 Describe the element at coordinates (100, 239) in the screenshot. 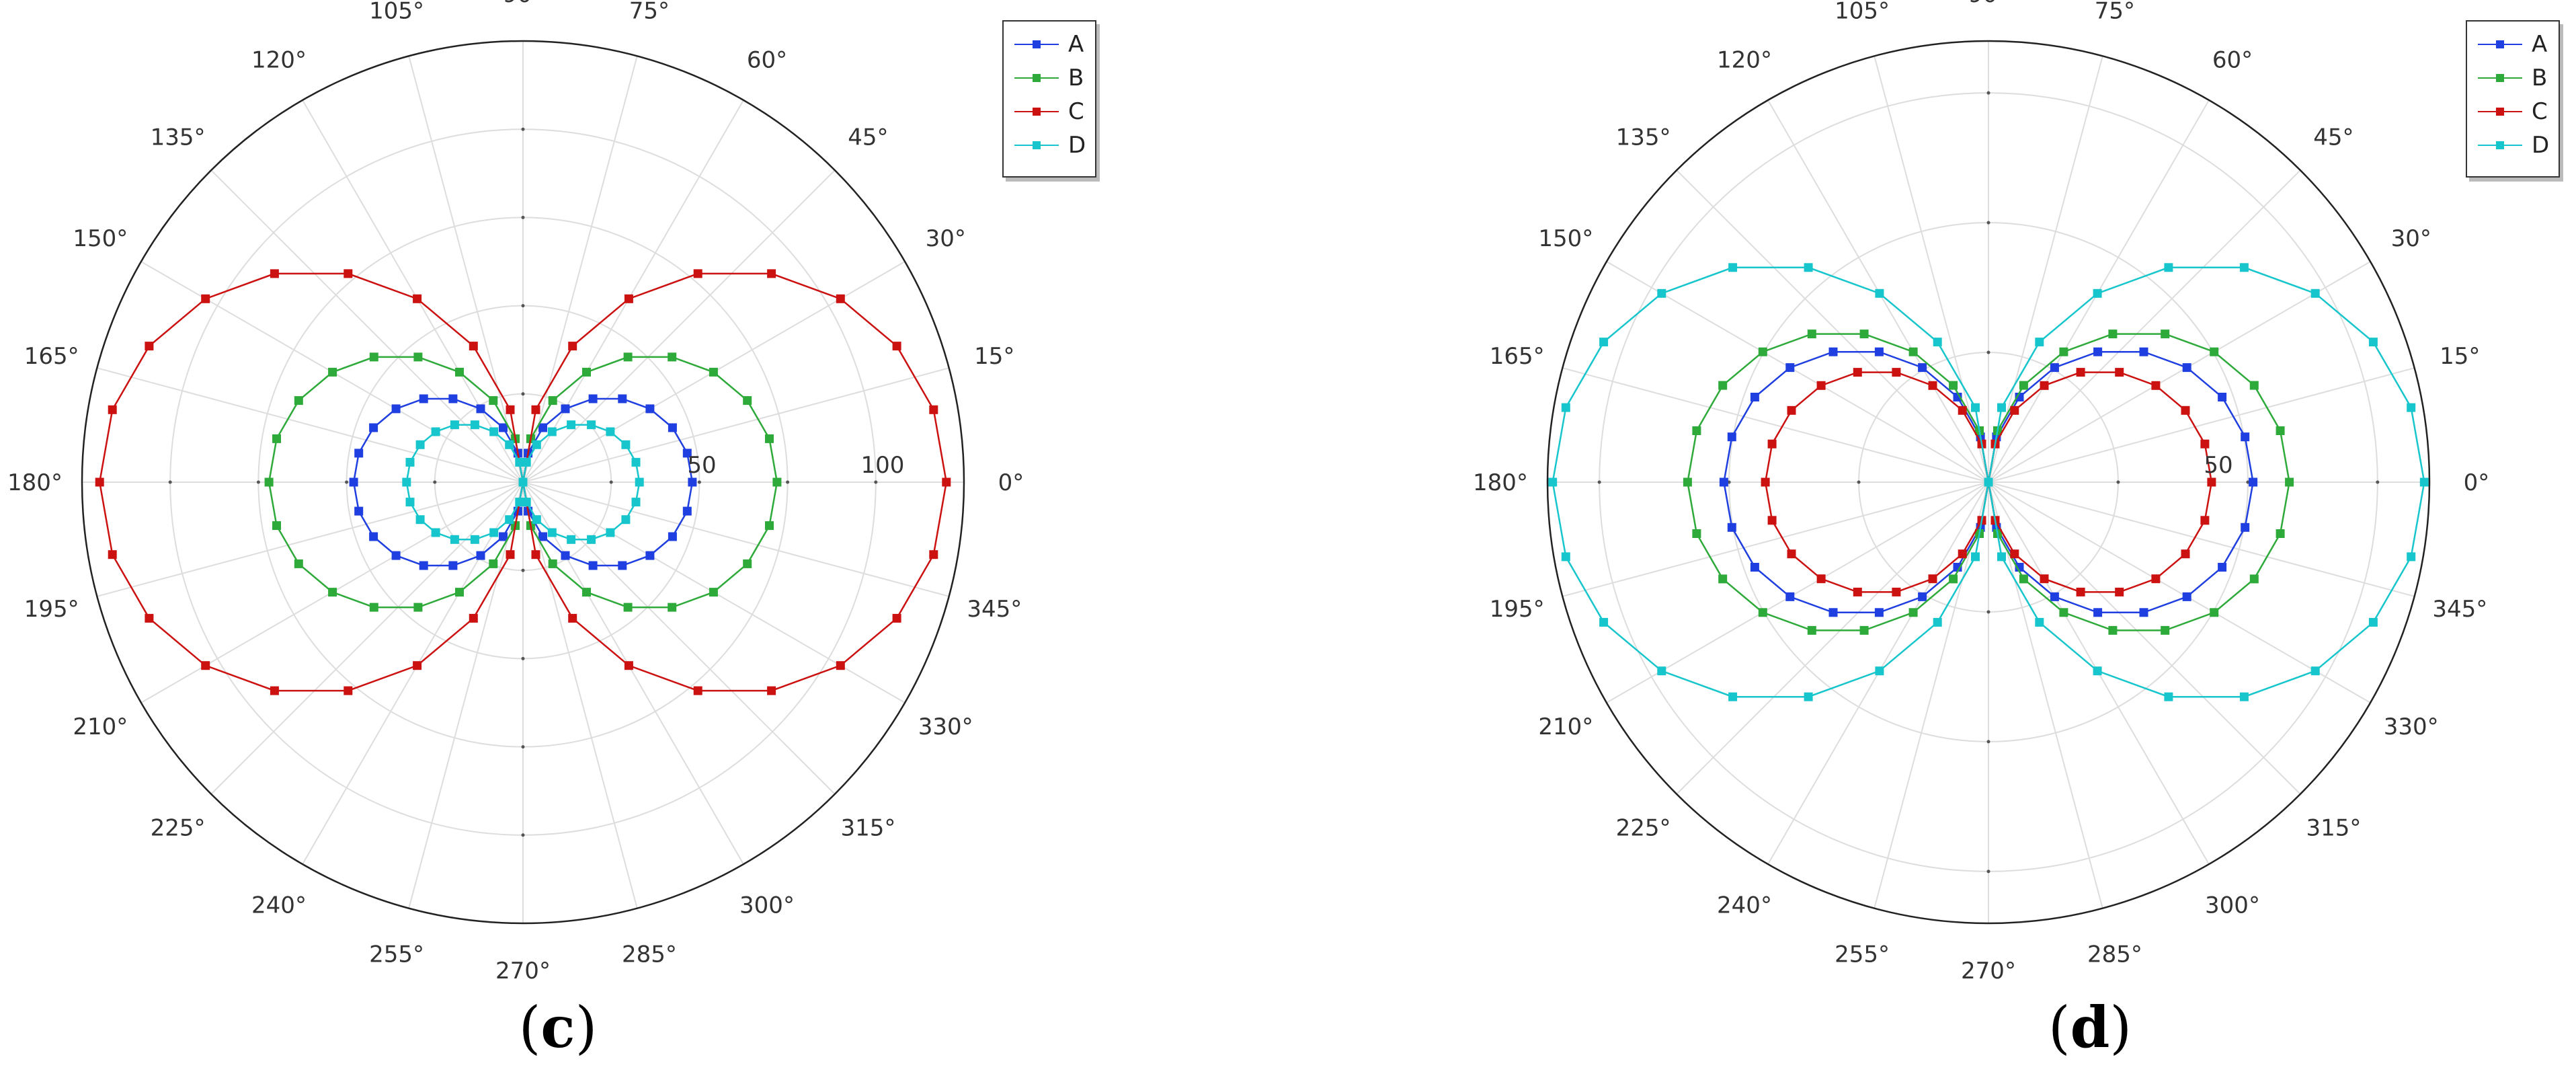

I see `angle-tick-label: 150°` at that location.